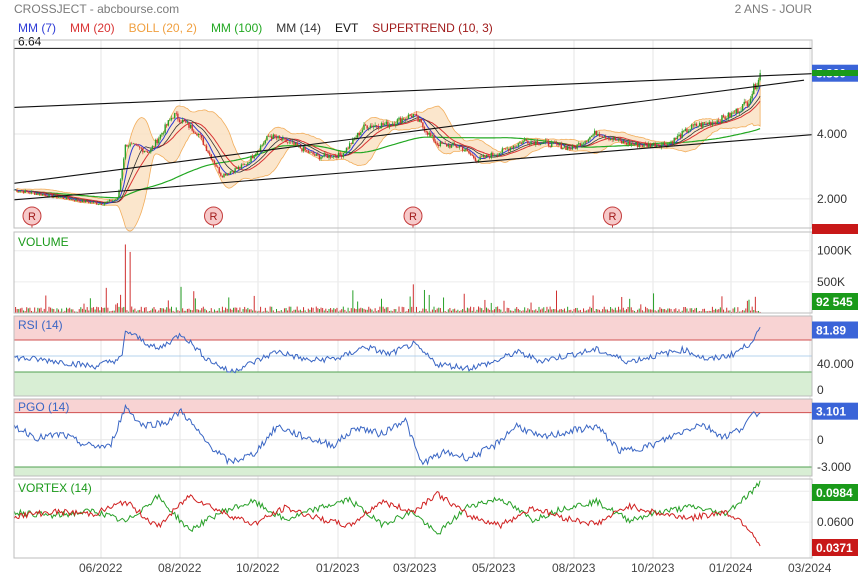 The image size is (860, 580). Describe the element at coordinates (820, 440) in the screenshot. I see `pgo-tick: 0` at that location.